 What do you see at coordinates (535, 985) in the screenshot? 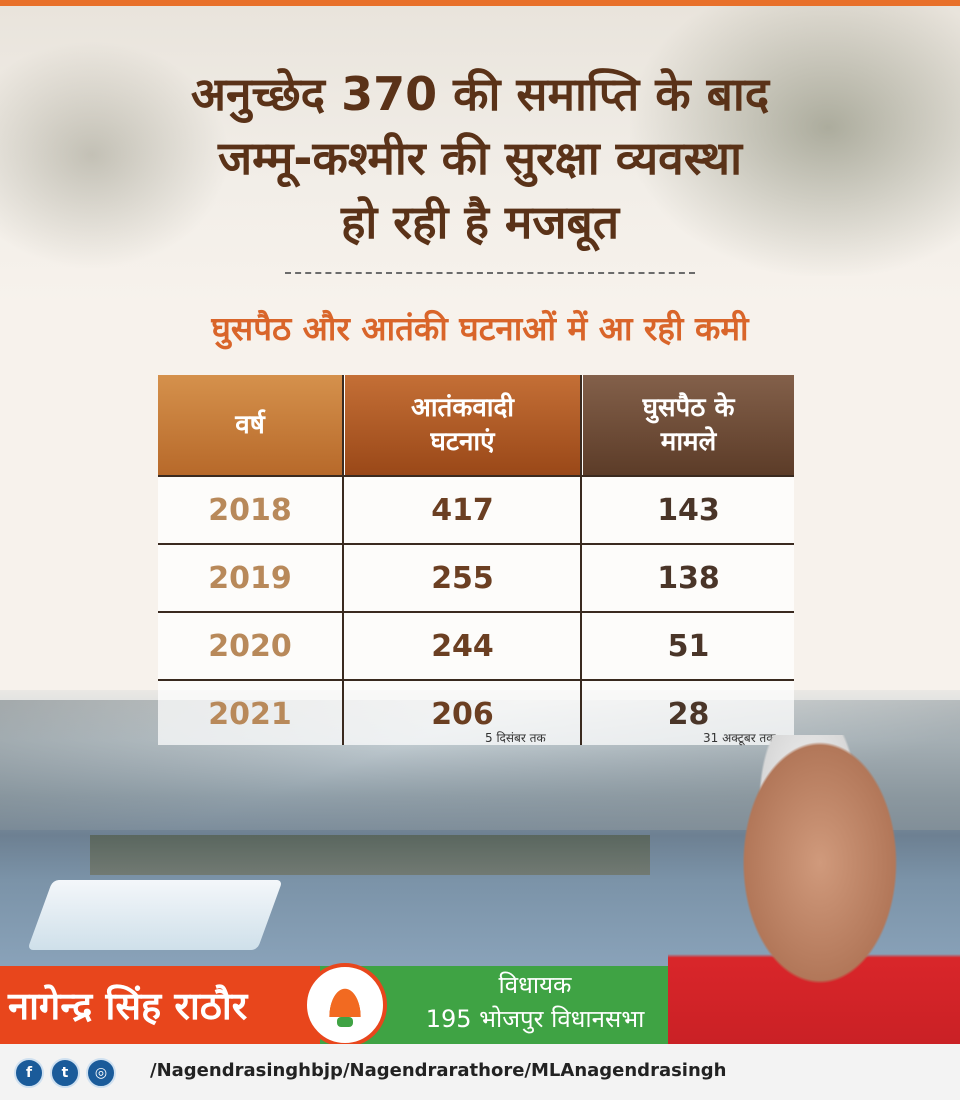
I see `role-title: विधायक` at bounding box center [535, 985].